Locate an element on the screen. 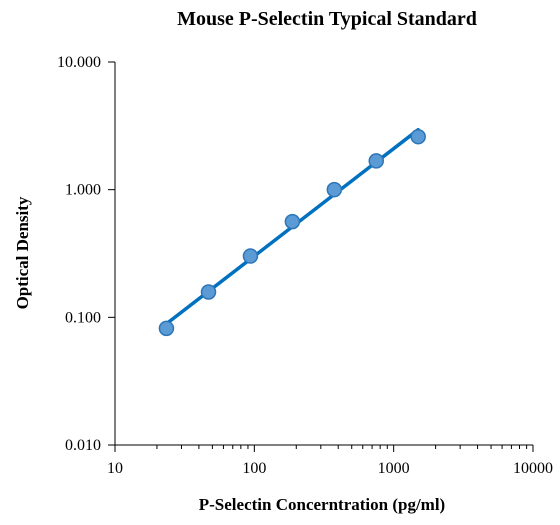 This screenshot has width=560, height=525. chart-title: Mouse P-Selectin Typical Standard is located at coordinates (327, 19).